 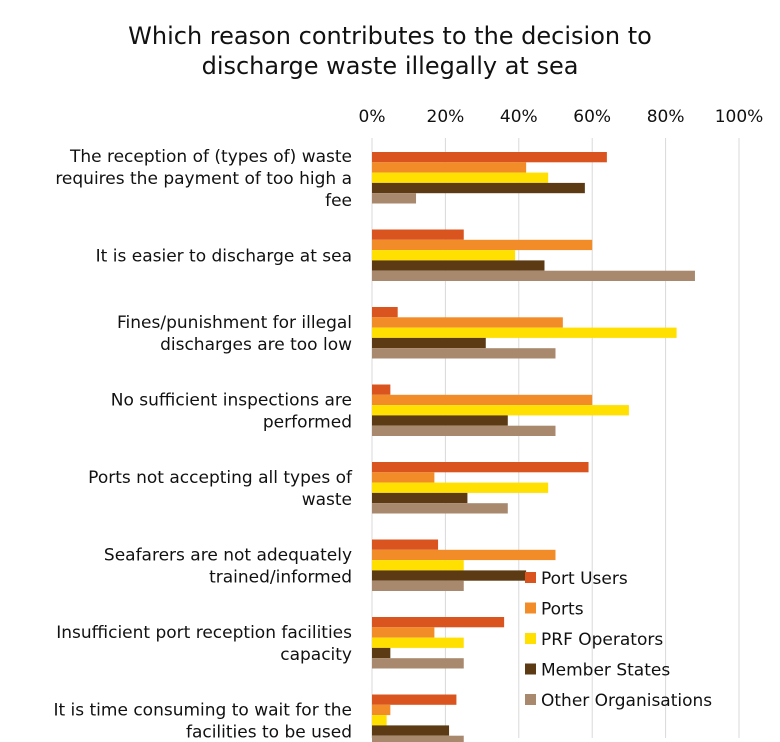 I want to click on category-label: waste, so click(x=327, y=500).